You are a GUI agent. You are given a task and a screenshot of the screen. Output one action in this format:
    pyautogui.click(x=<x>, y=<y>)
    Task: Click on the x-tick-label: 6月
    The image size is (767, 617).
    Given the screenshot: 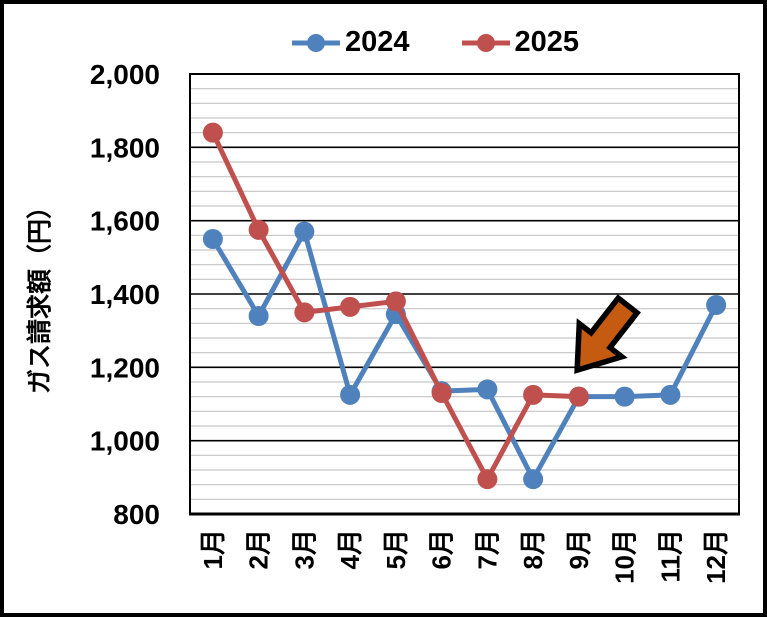 What is the action you would take?
    pyautogui.click(x=442, y=549)
    